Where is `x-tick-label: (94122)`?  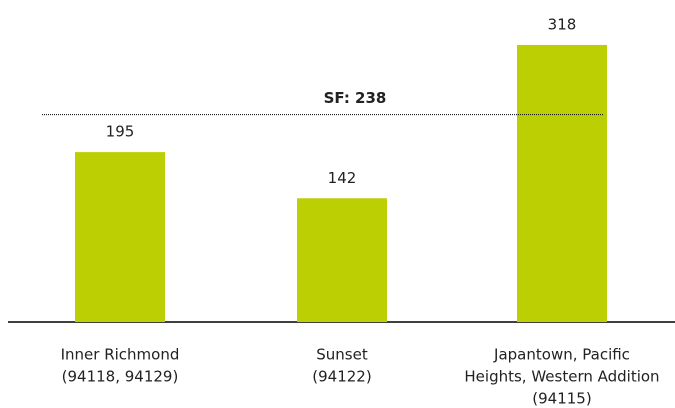 x-tick-label: (94122) is located at coordinates (341, 377).